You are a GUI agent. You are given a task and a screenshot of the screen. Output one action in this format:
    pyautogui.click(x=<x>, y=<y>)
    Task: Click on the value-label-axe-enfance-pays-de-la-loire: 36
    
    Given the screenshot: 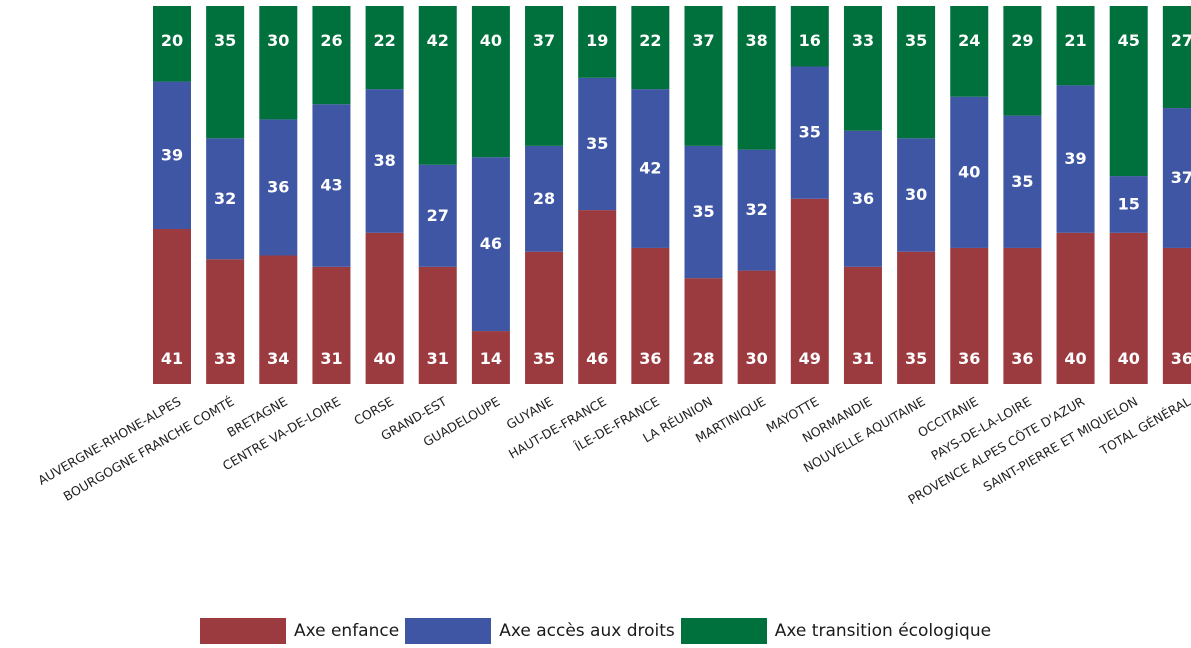 What is the action you would take?
    pyautogui.click(x=1022, y=358)
    